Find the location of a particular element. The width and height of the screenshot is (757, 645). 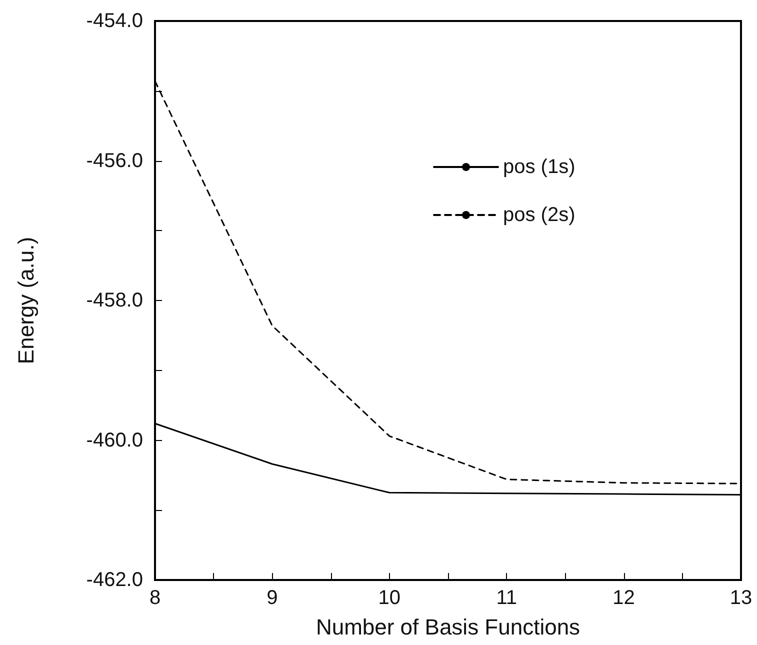

y-axis-title: Energy (a.u.) is located at coordinates (26, 300).